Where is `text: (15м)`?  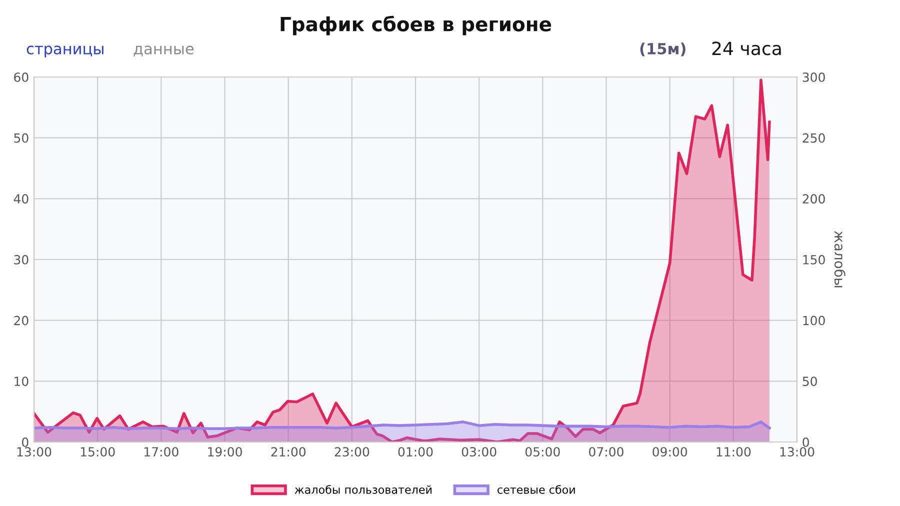 text: (15м) is located at coordinates (663, 49).